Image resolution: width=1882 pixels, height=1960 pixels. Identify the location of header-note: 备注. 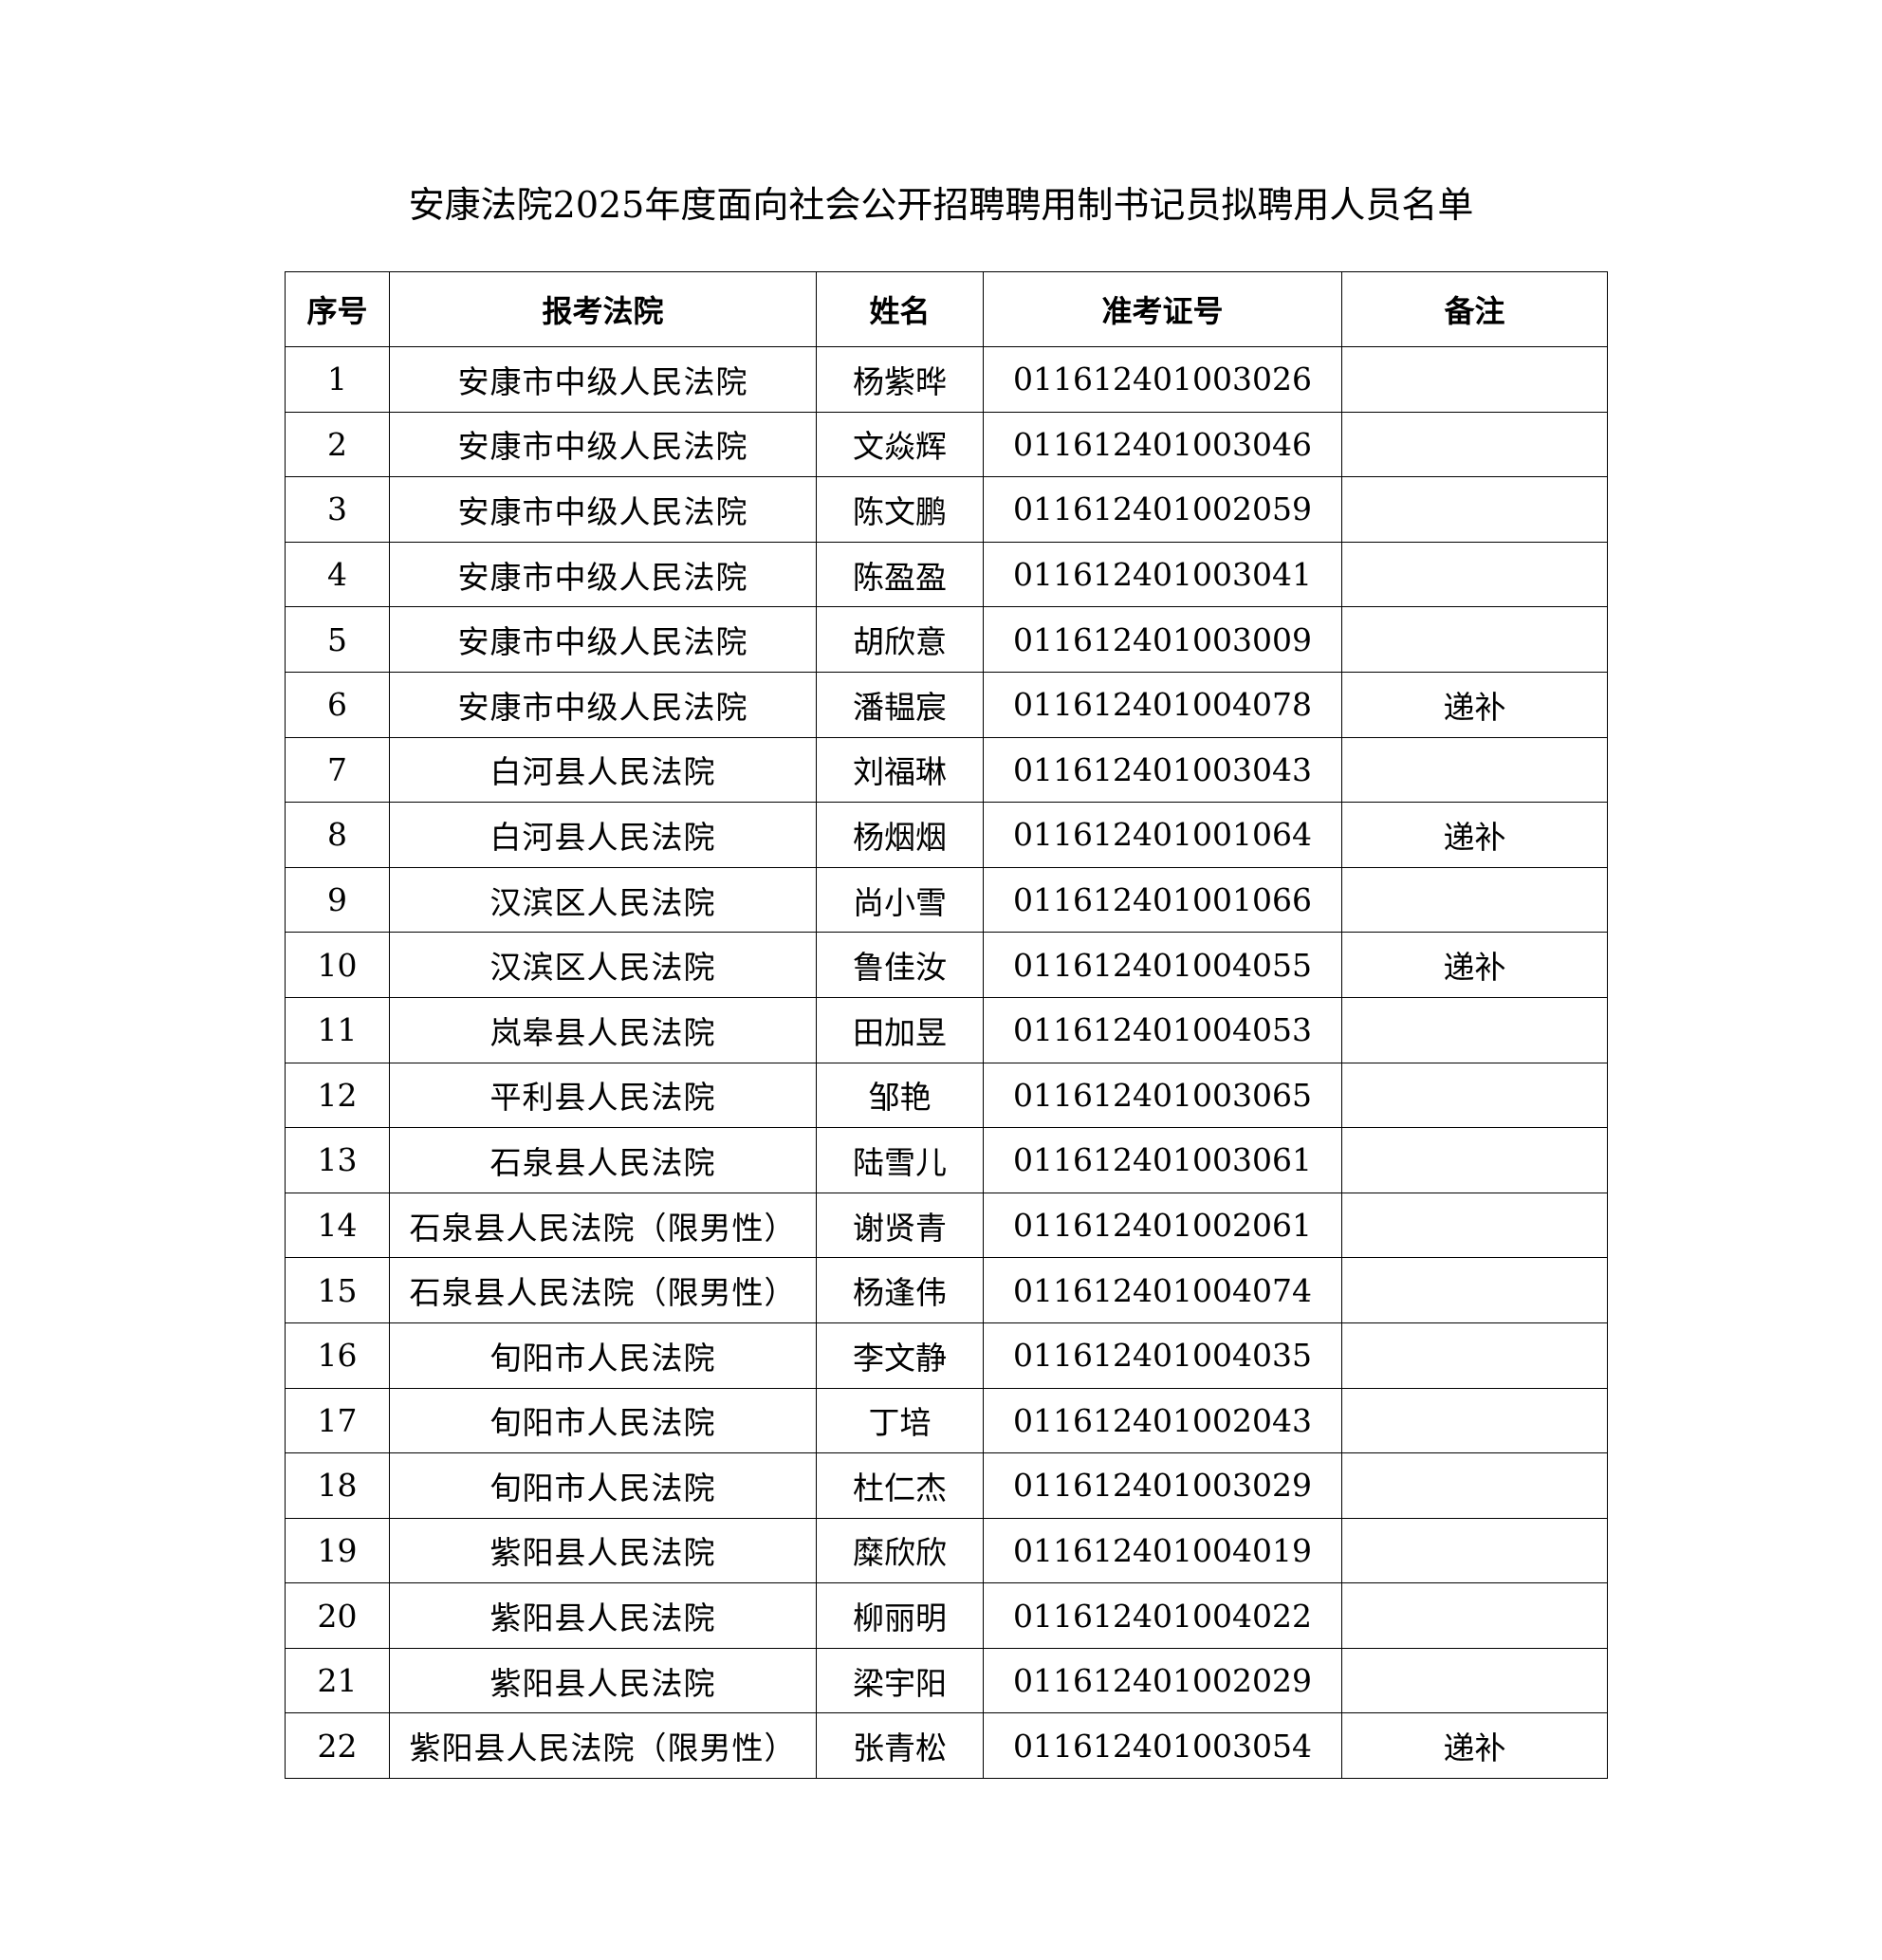
(1474, 309).